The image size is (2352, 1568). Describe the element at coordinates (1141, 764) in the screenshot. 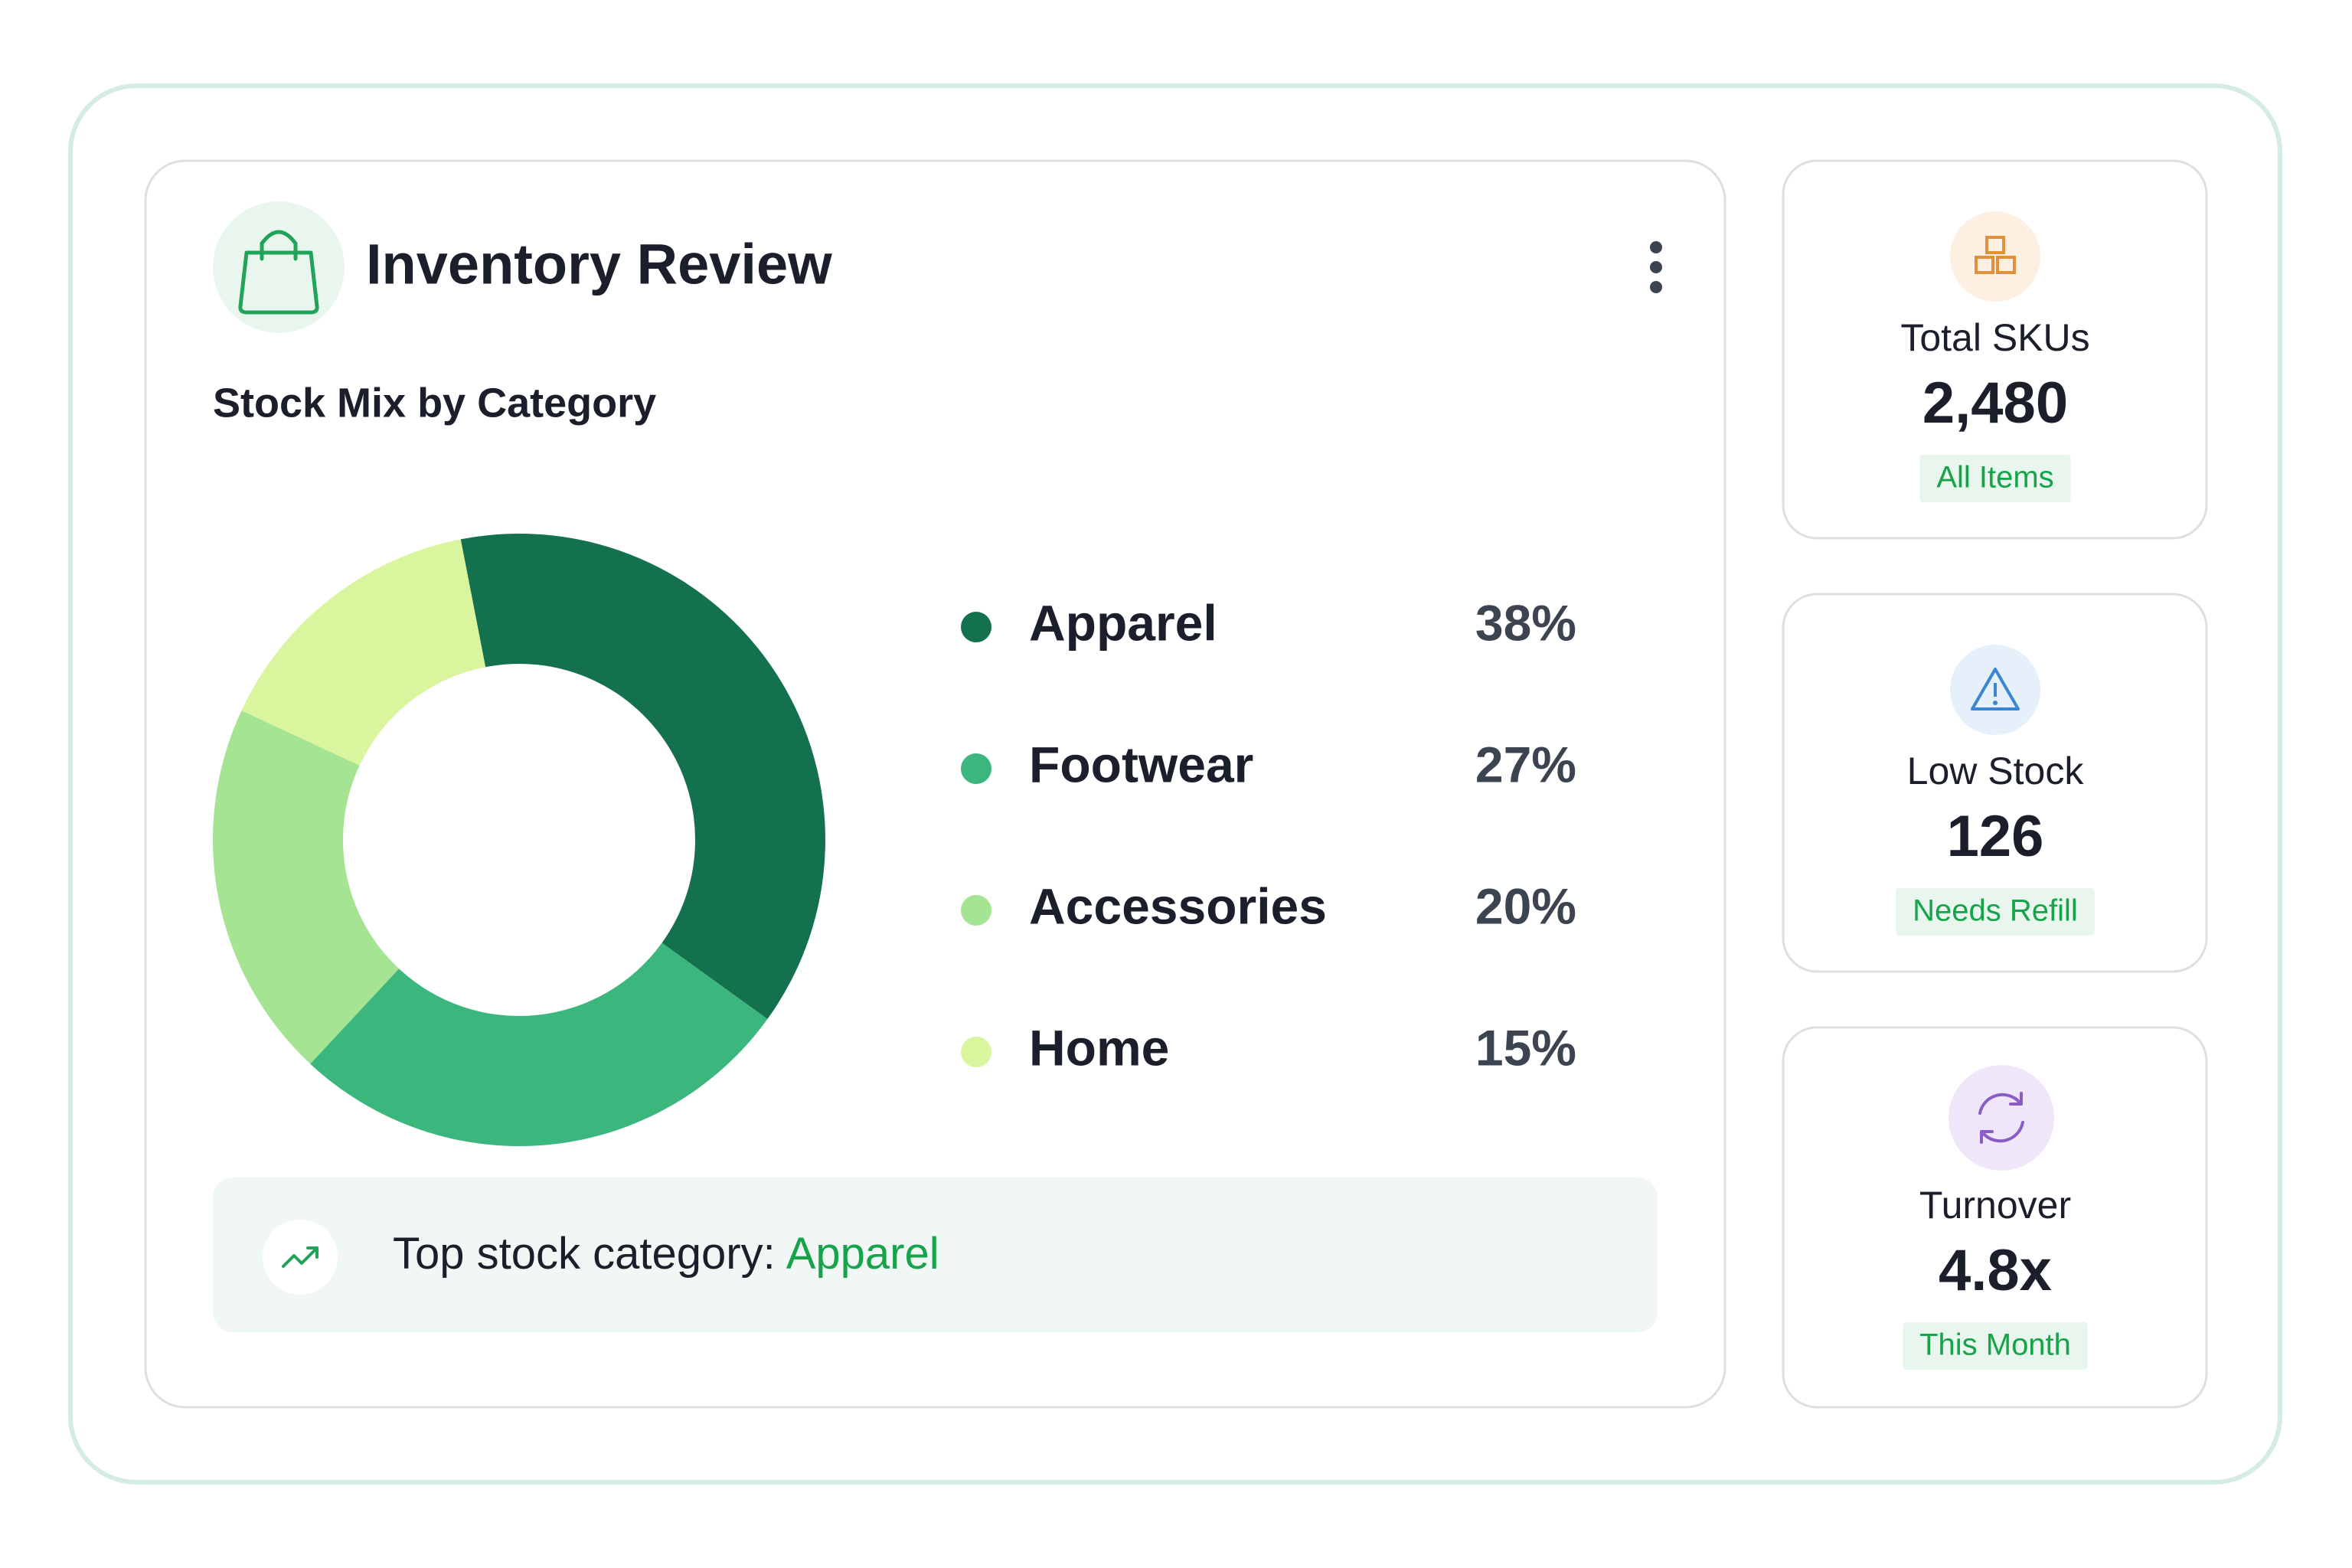

I see `legend-label: Footwear` at that location.